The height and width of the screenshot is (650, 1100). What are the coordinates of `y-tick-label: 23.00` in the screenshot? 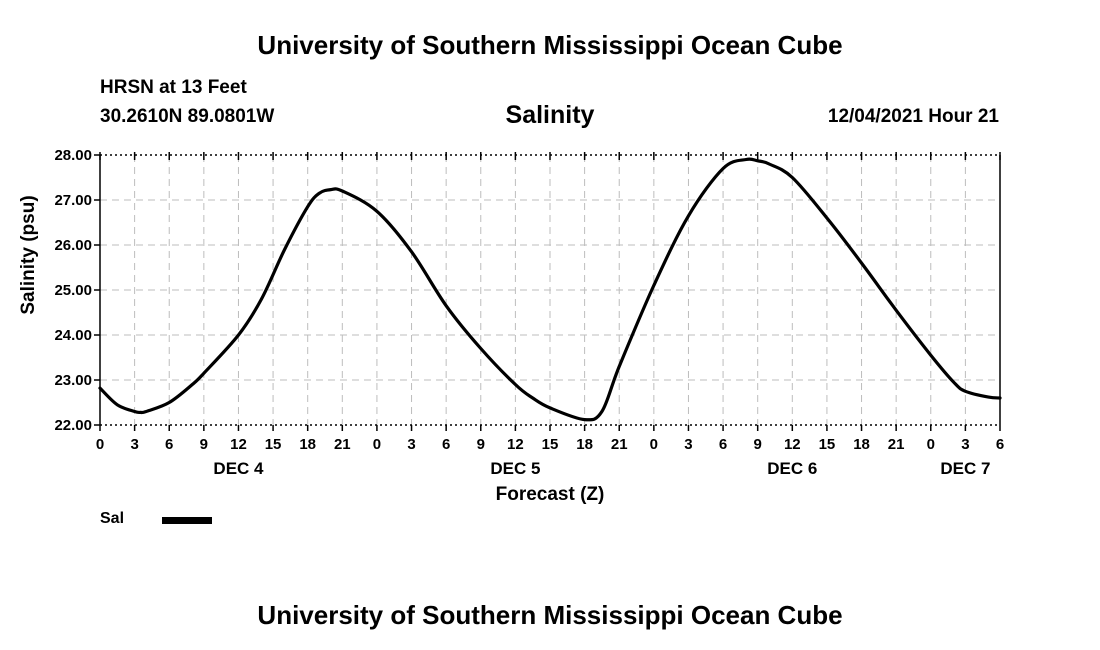 It's located at (73, 380).